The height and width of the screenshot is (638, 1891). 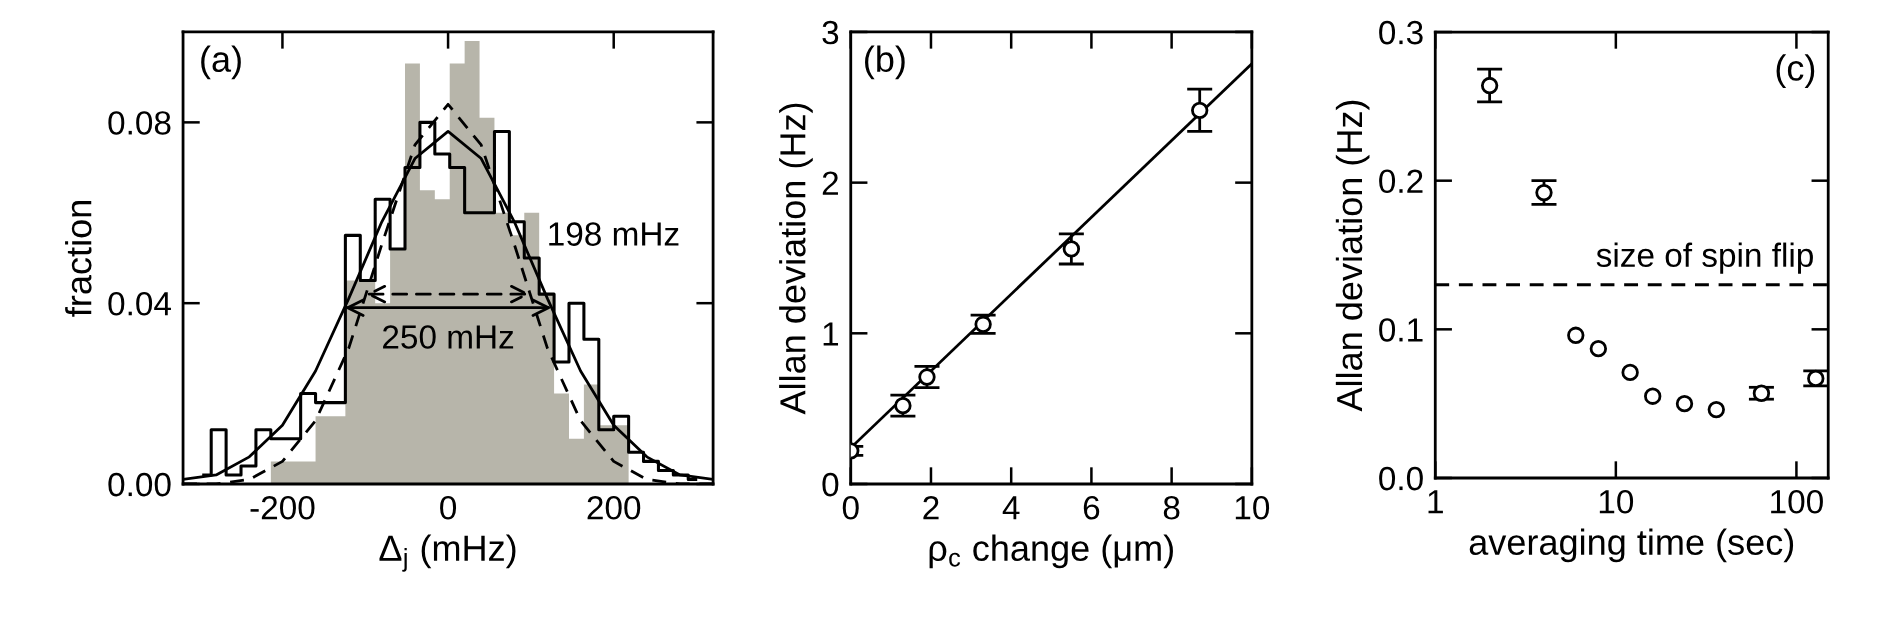 I want to click on y-tick-label: 0.00, so click(x=139, y=484).